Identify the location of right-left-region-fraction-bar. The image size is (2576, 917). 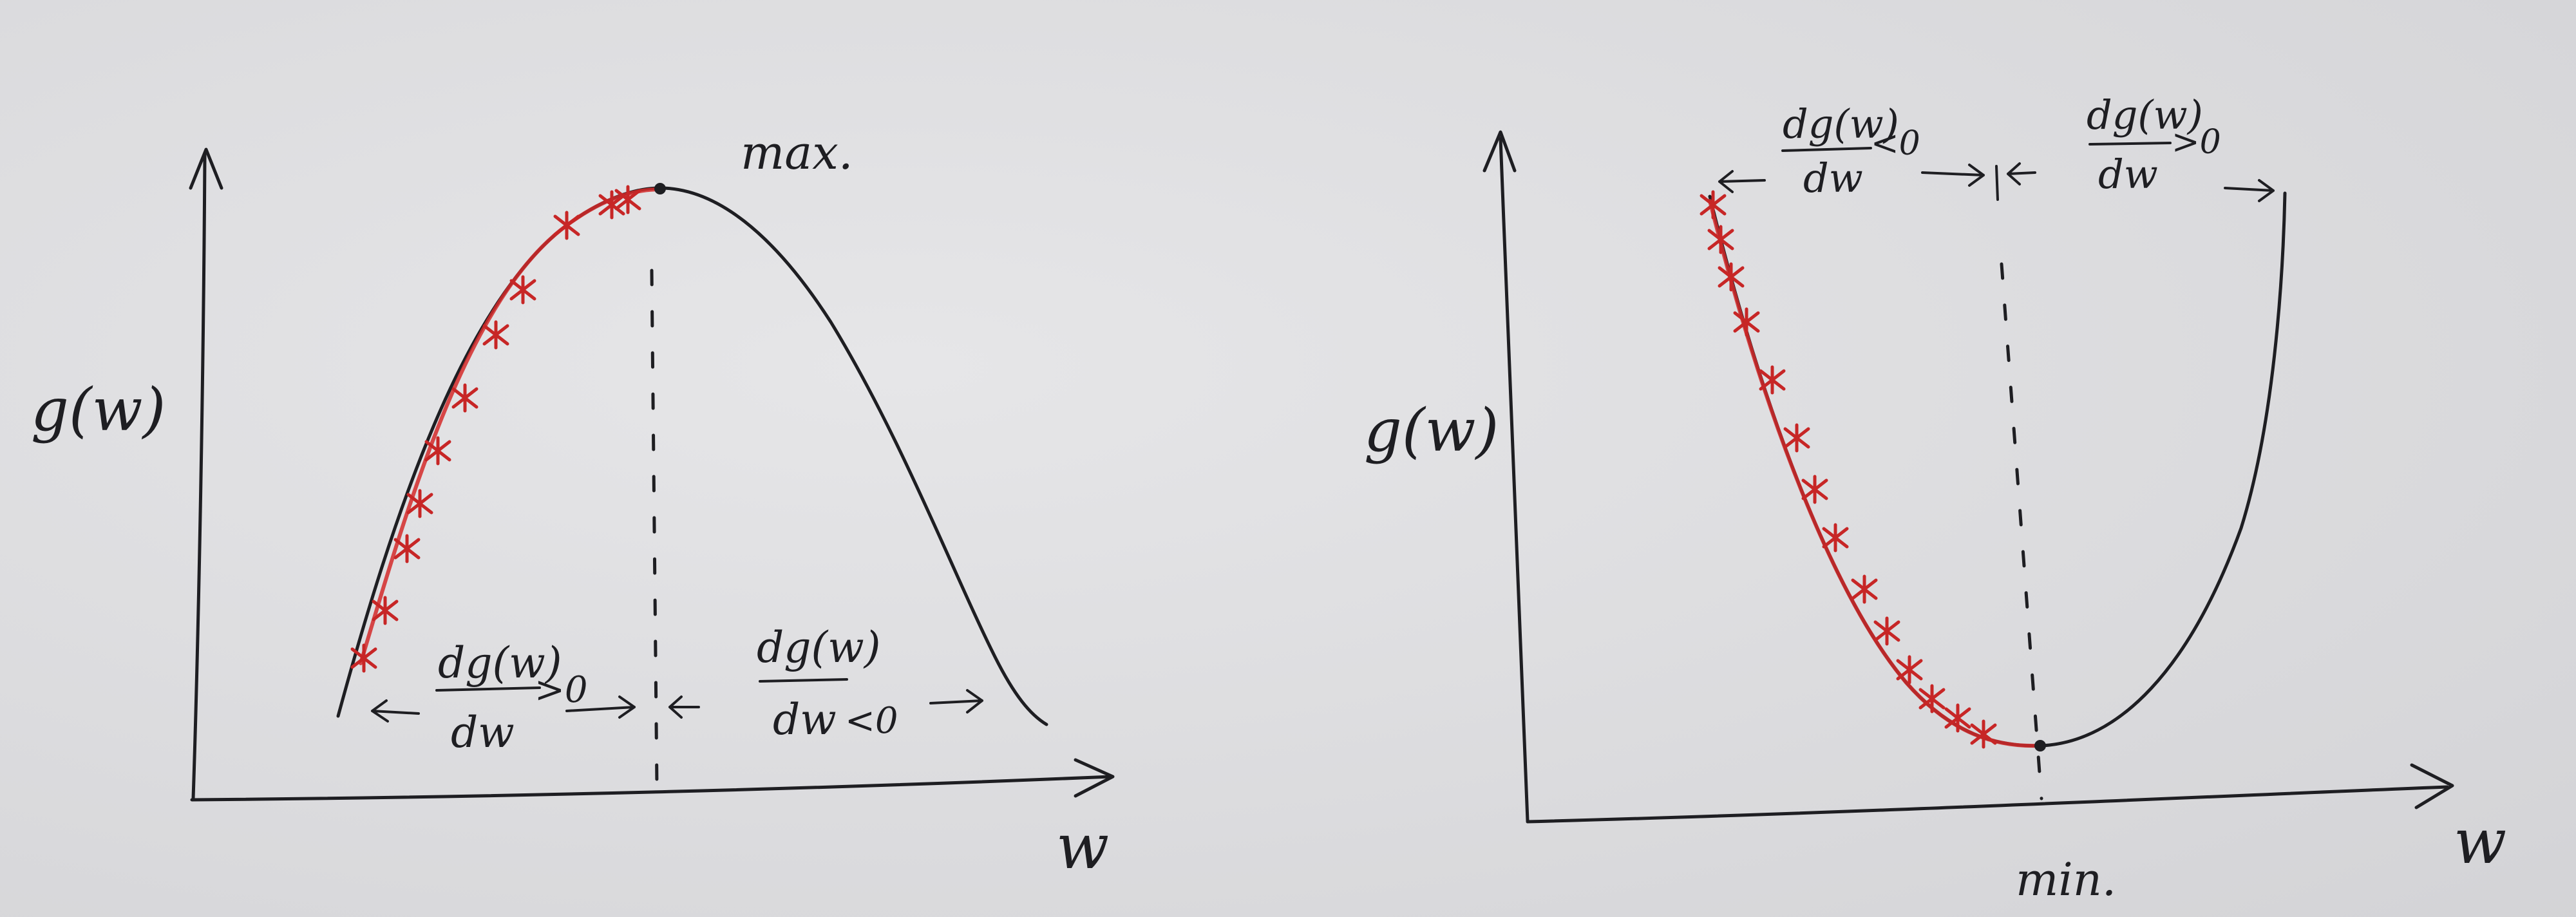
(1826, 149).